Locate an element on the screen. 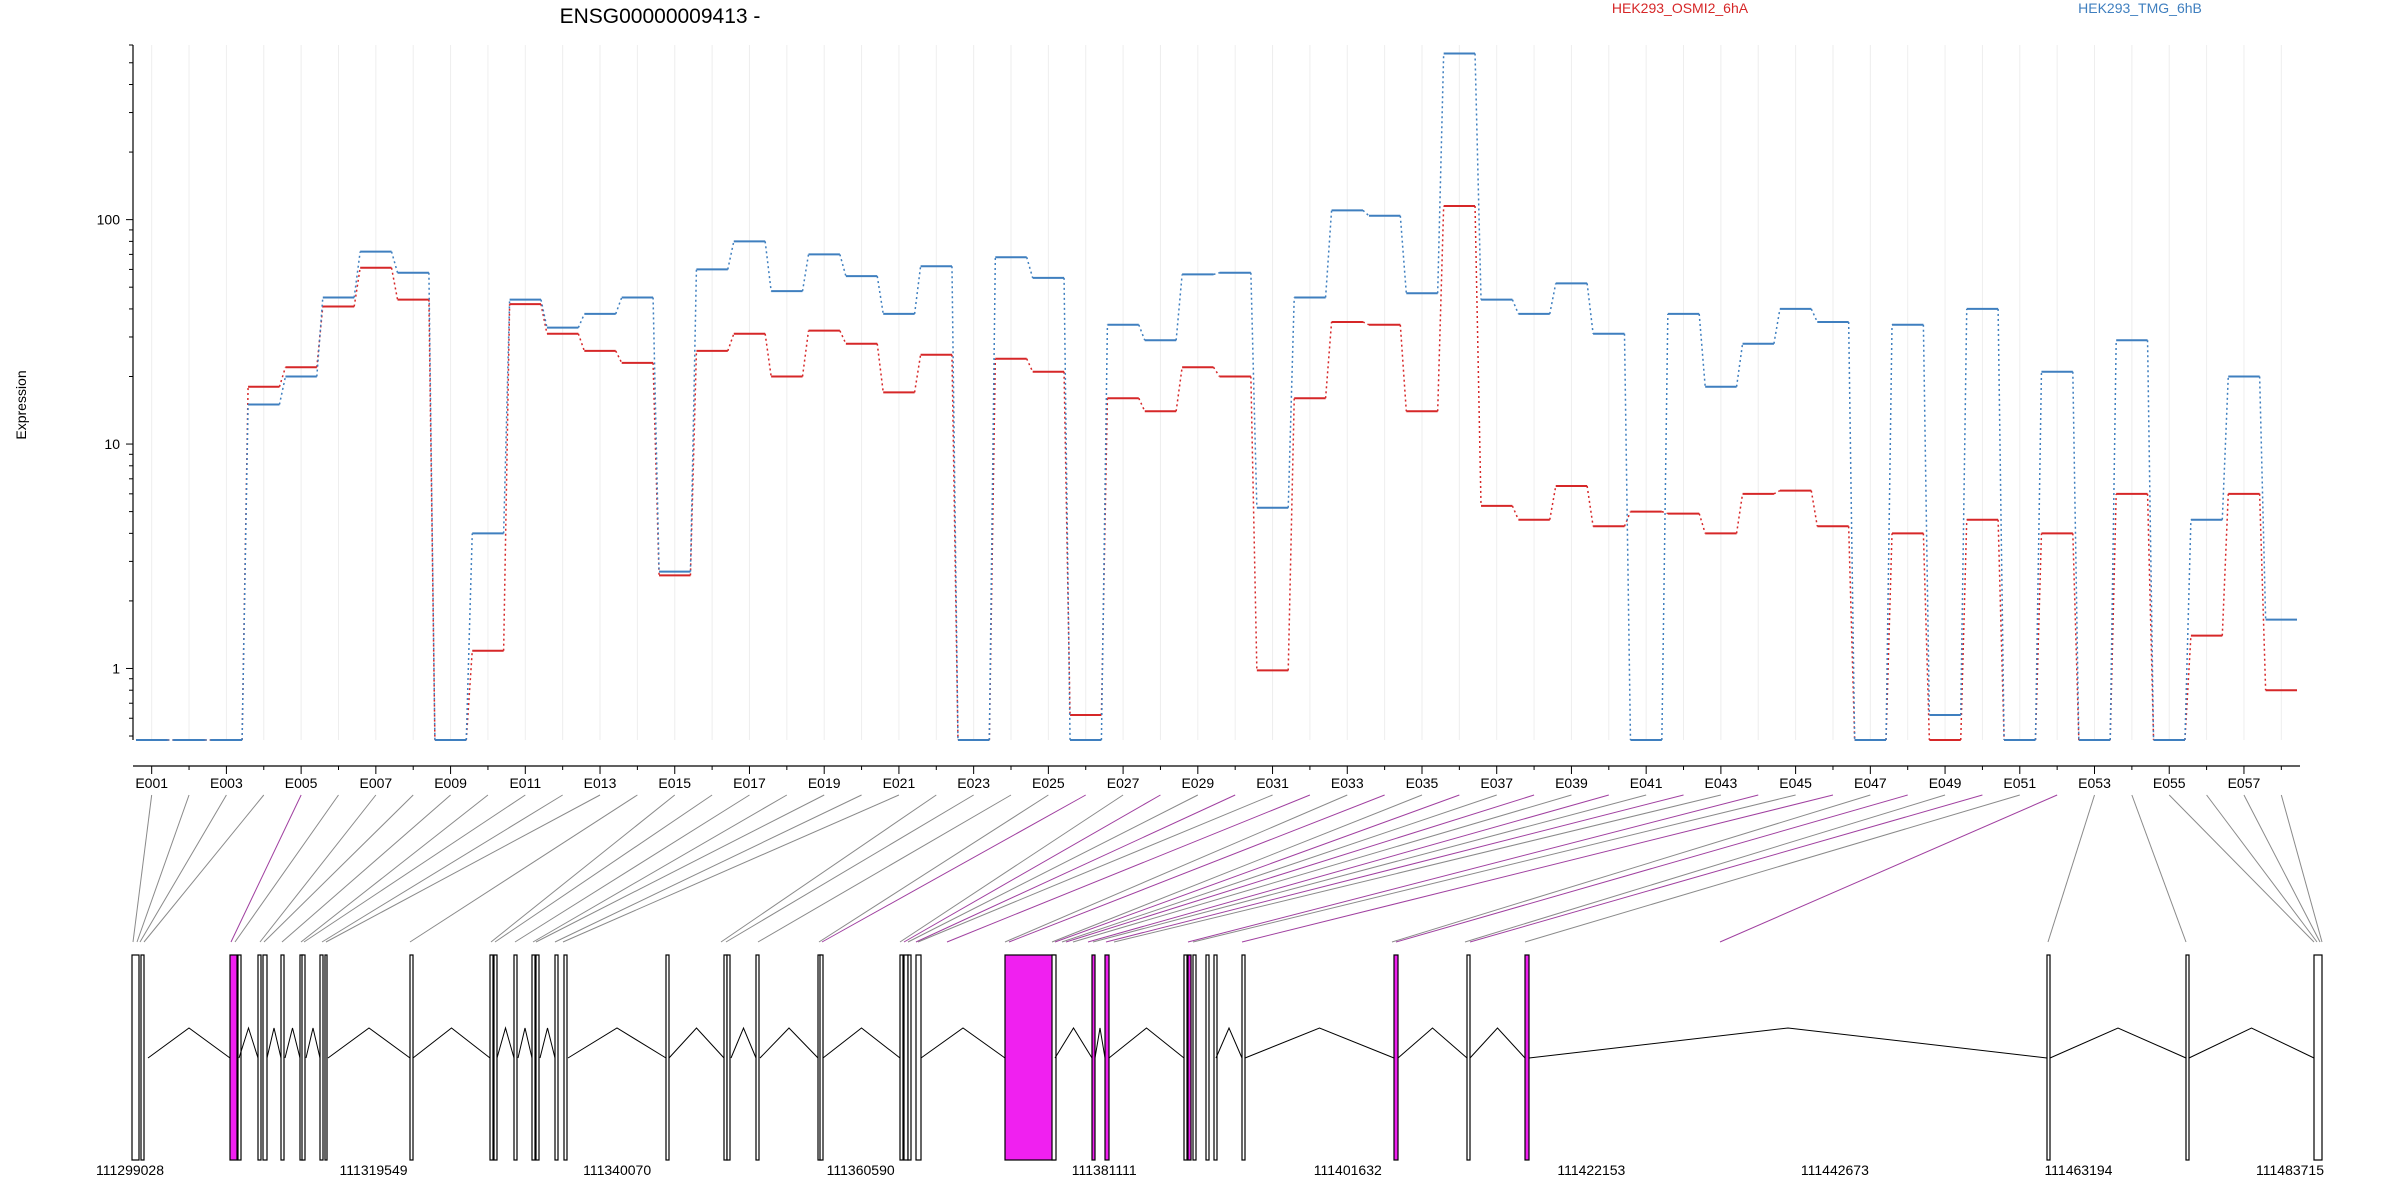 The image size is (2400, 1200). legend-series-1: HEK293_OSMI2_6hA is located at coordinates (1680, 8).